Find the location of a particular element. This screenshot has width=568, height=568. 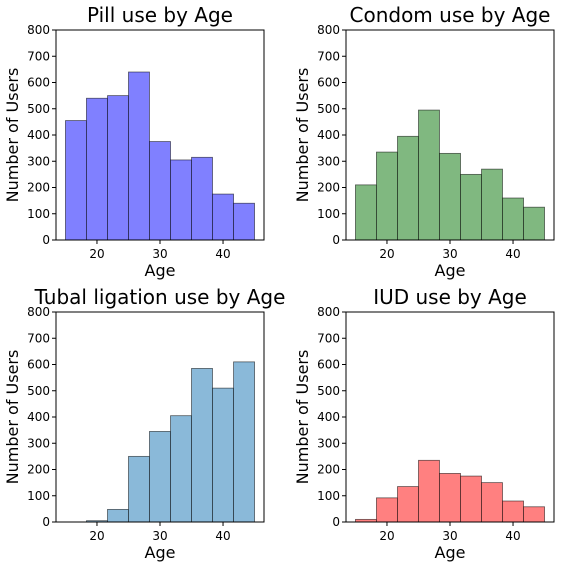

chart-title: Condom use by Age is located at coordinates (450, 15).